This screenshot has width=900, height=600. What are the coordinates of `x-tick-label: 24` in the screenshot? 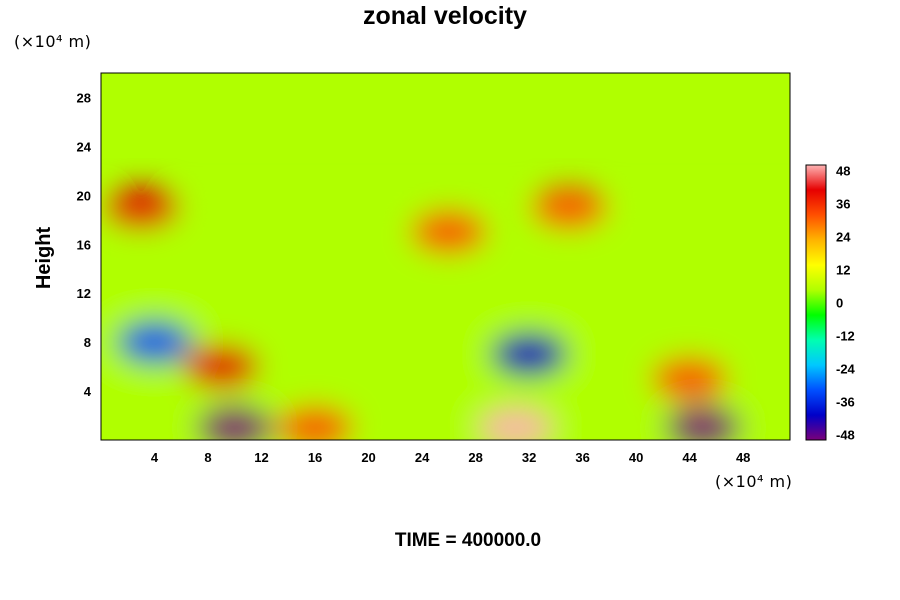 It's located at (422, 457).